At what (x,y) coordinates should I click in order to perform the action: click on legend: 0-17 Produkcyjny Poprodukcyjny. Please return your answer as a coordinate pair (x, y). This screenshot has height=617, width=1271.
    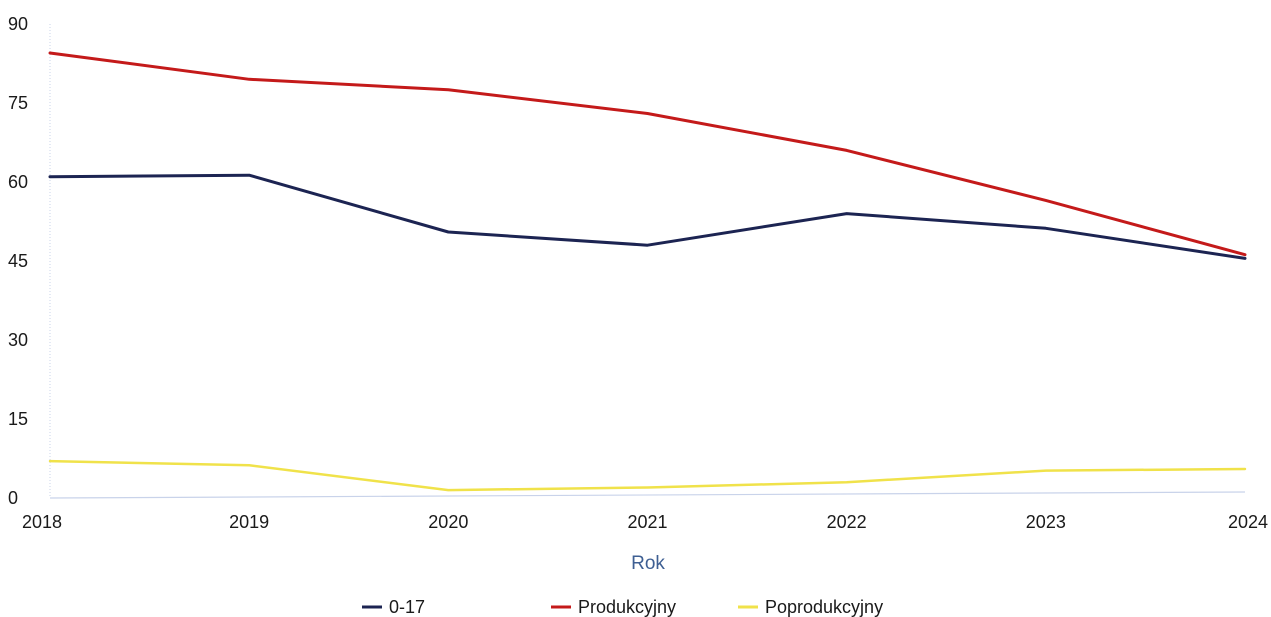
    Looking at the image, I should click on (622, 607).